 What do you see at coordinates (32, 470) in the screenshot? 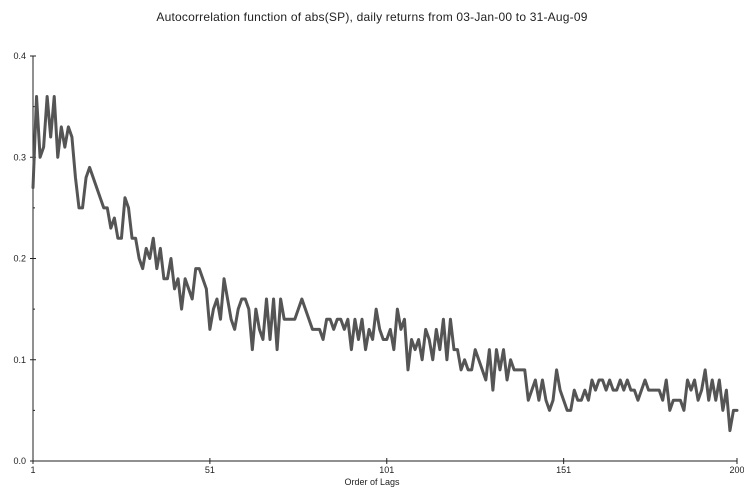
I see `x-tick-label: 1` at bounding box center [32, 470].